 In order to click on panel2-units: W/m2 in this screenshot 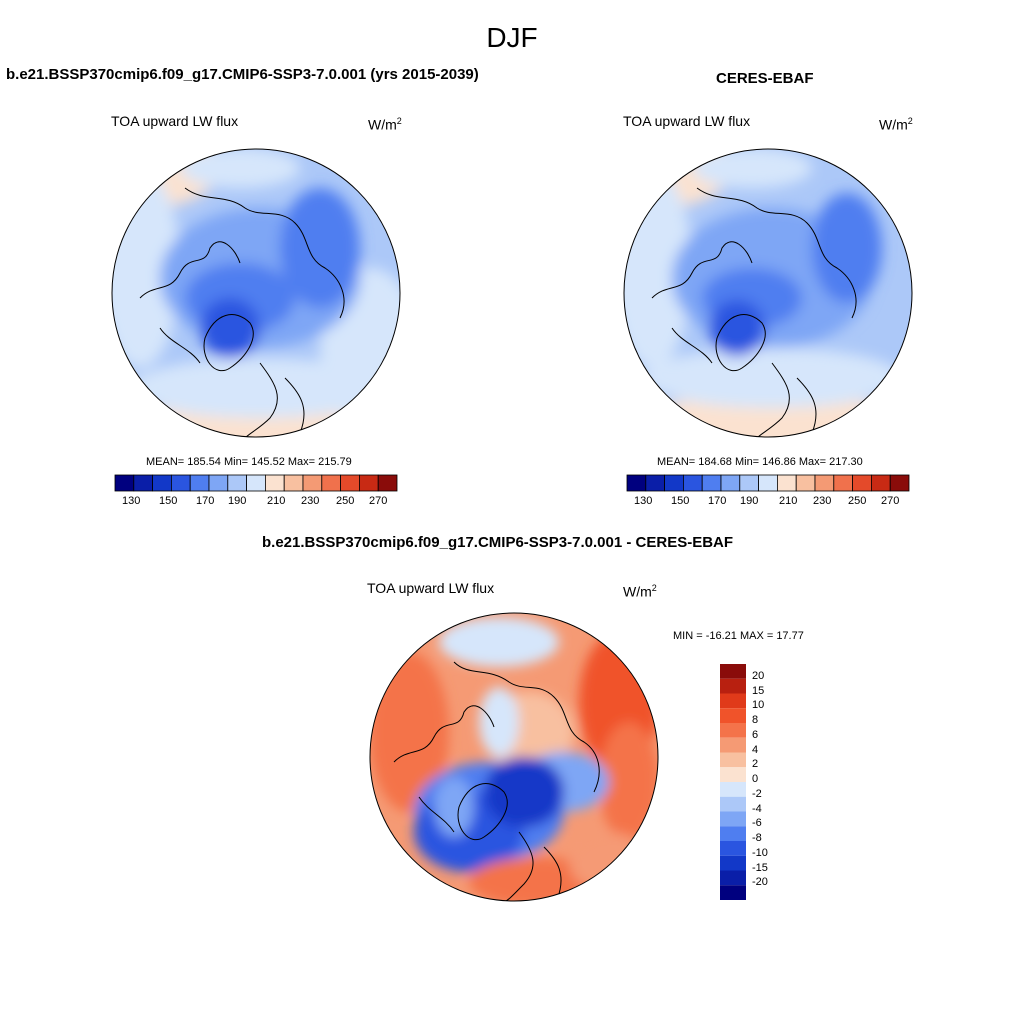, I will do `click(896, 124)`.